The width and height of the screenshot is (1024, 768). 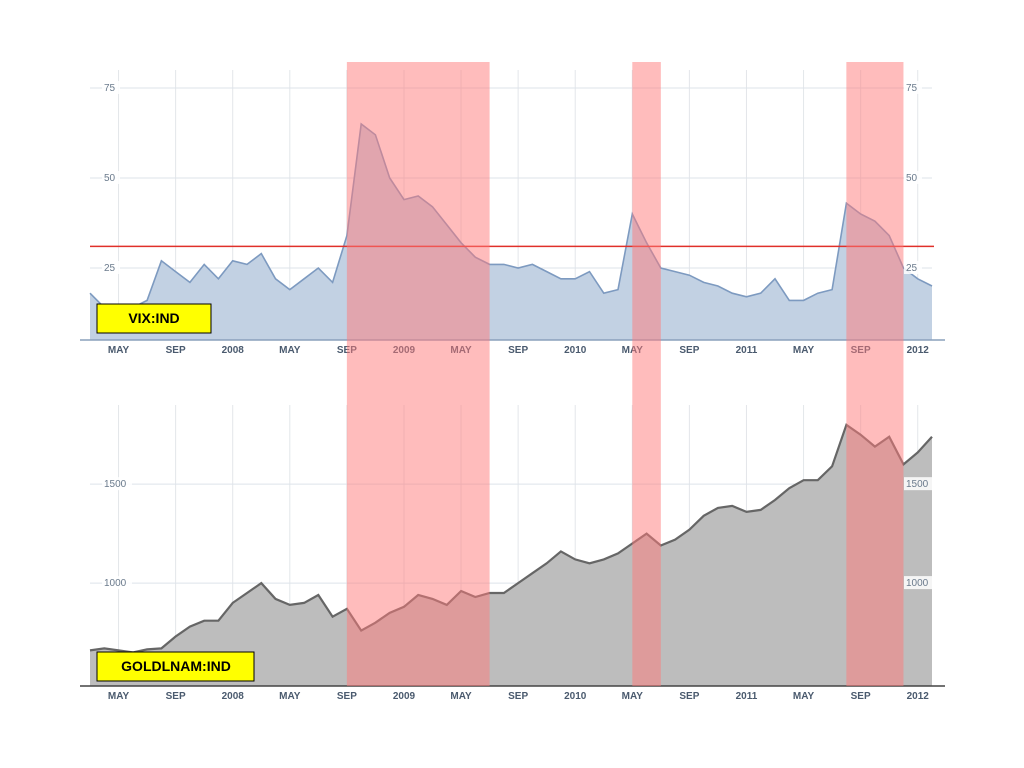 I want to click on gold-label-text: GOLDLNAM:IND, so click(x=176, y=666).